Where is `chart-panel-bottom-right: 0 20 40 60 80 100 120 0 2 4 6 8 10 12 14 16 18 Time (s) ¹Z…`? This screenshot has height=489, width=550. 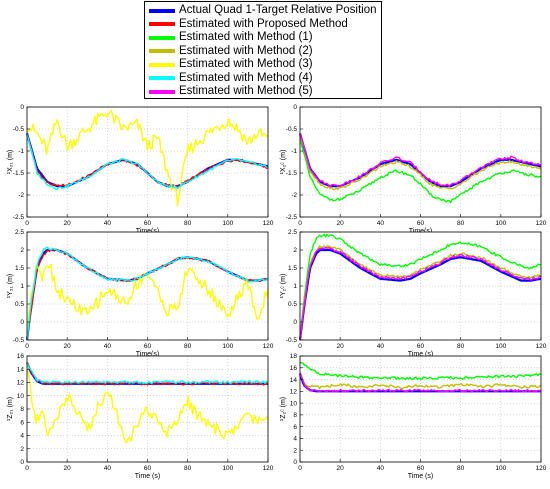 chart-panel-bottom-right: 0 20 40 60 80 100 120 0 2 4 6 8 10 12 14 16 18 Time (s) ¹Z… is located at coordinates (413, 416).